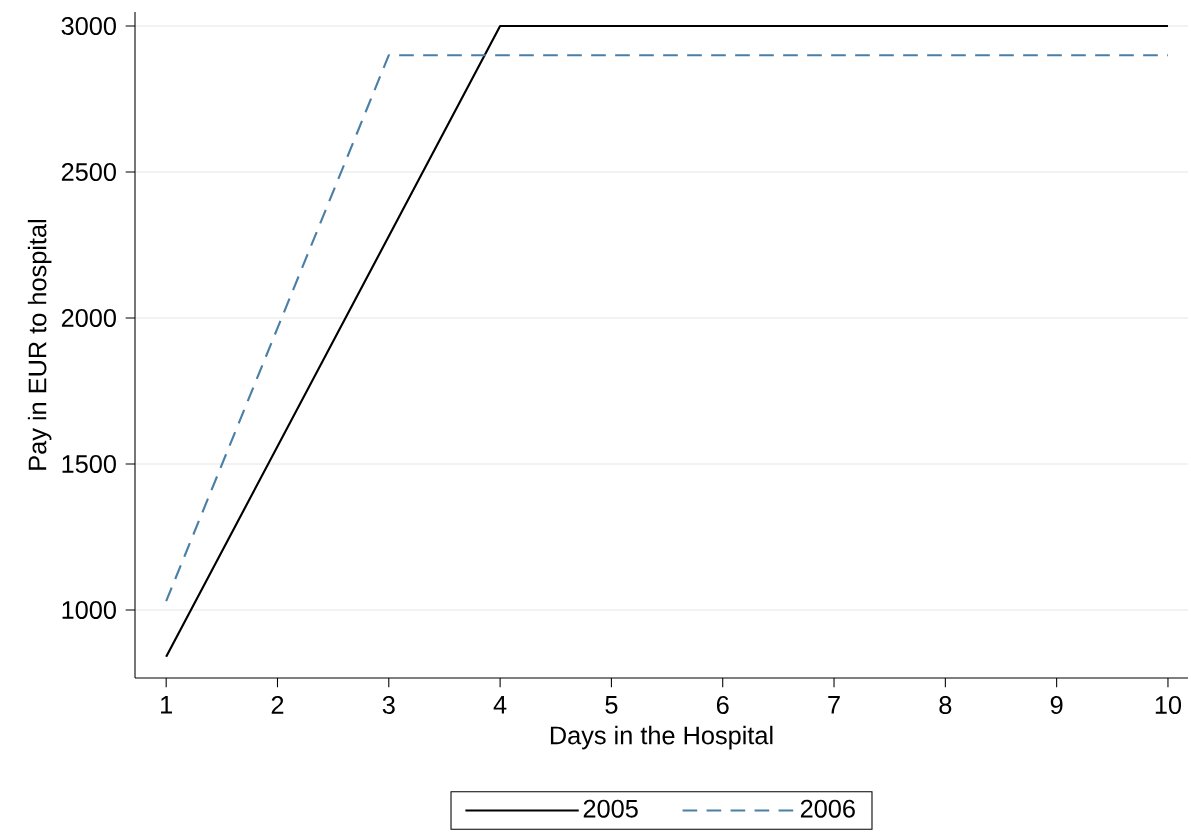 This screenshot has height=837, width=1191. What do you see at coordinates (827, 808) in the screenshot?
I see `legend-label: 2006` at bounding box center [827, 808].